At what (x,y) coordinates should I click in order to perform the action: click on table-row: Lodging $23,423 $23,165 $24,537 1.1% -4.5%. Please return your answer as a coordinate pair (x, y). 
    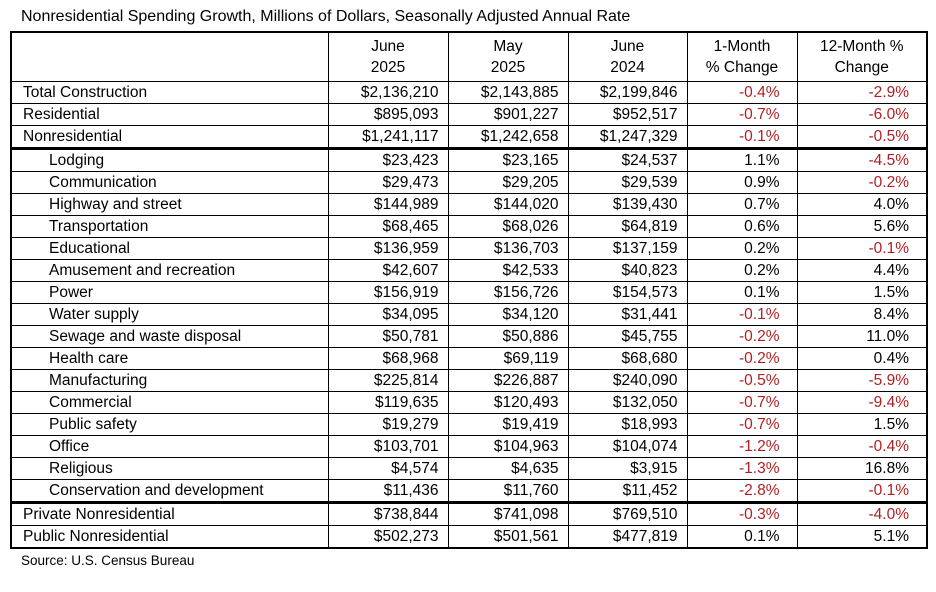
    Looking at the image, I should click on (469, 160).